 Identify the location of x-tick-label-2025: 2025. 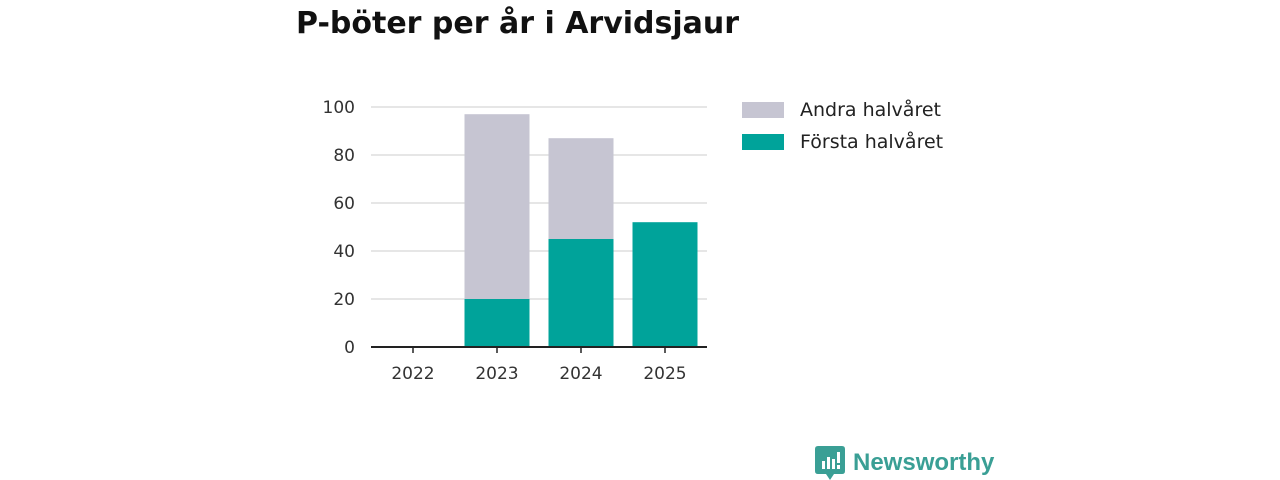
(664, 374).